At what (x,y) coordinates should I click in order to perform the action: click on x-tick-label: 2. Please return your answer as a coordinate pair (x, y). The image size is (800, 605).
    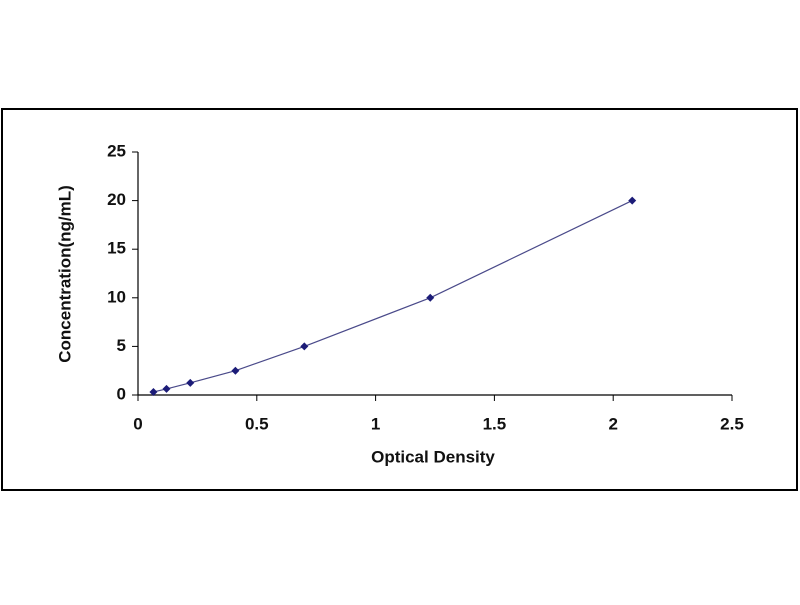
    Looking at the image, I should click on (612, 423).